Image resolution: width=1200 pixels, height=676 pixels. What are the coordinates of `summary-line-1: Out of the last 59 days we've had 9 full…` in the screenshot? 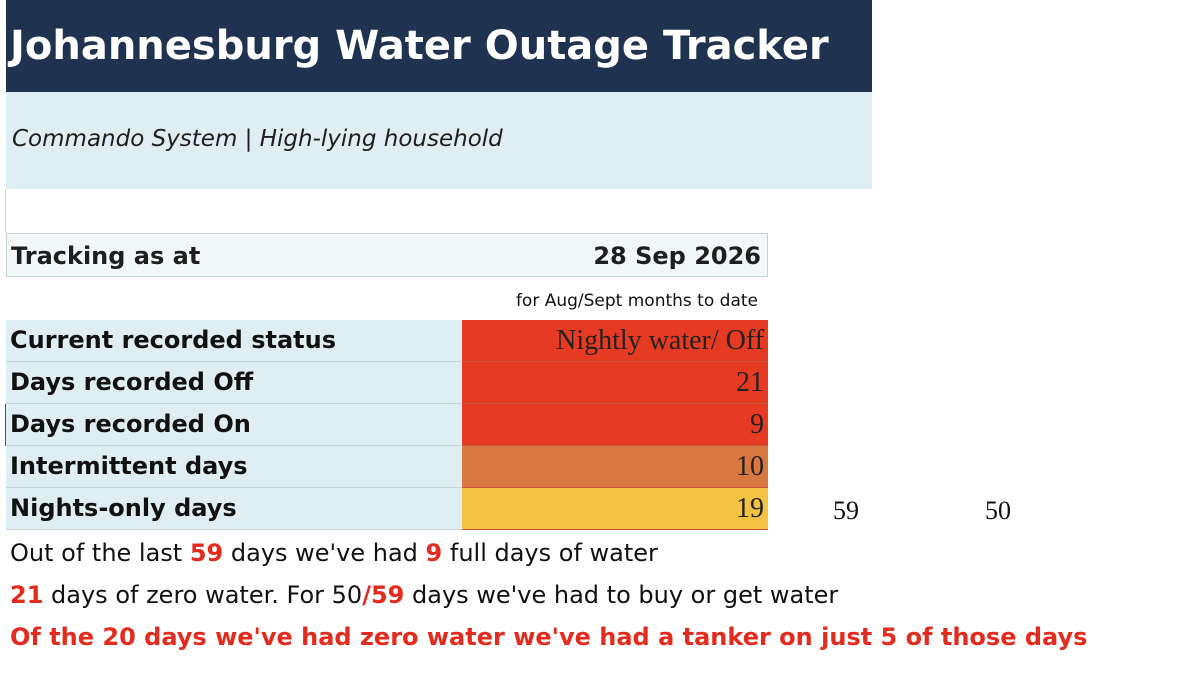 It's located at (334, 553).